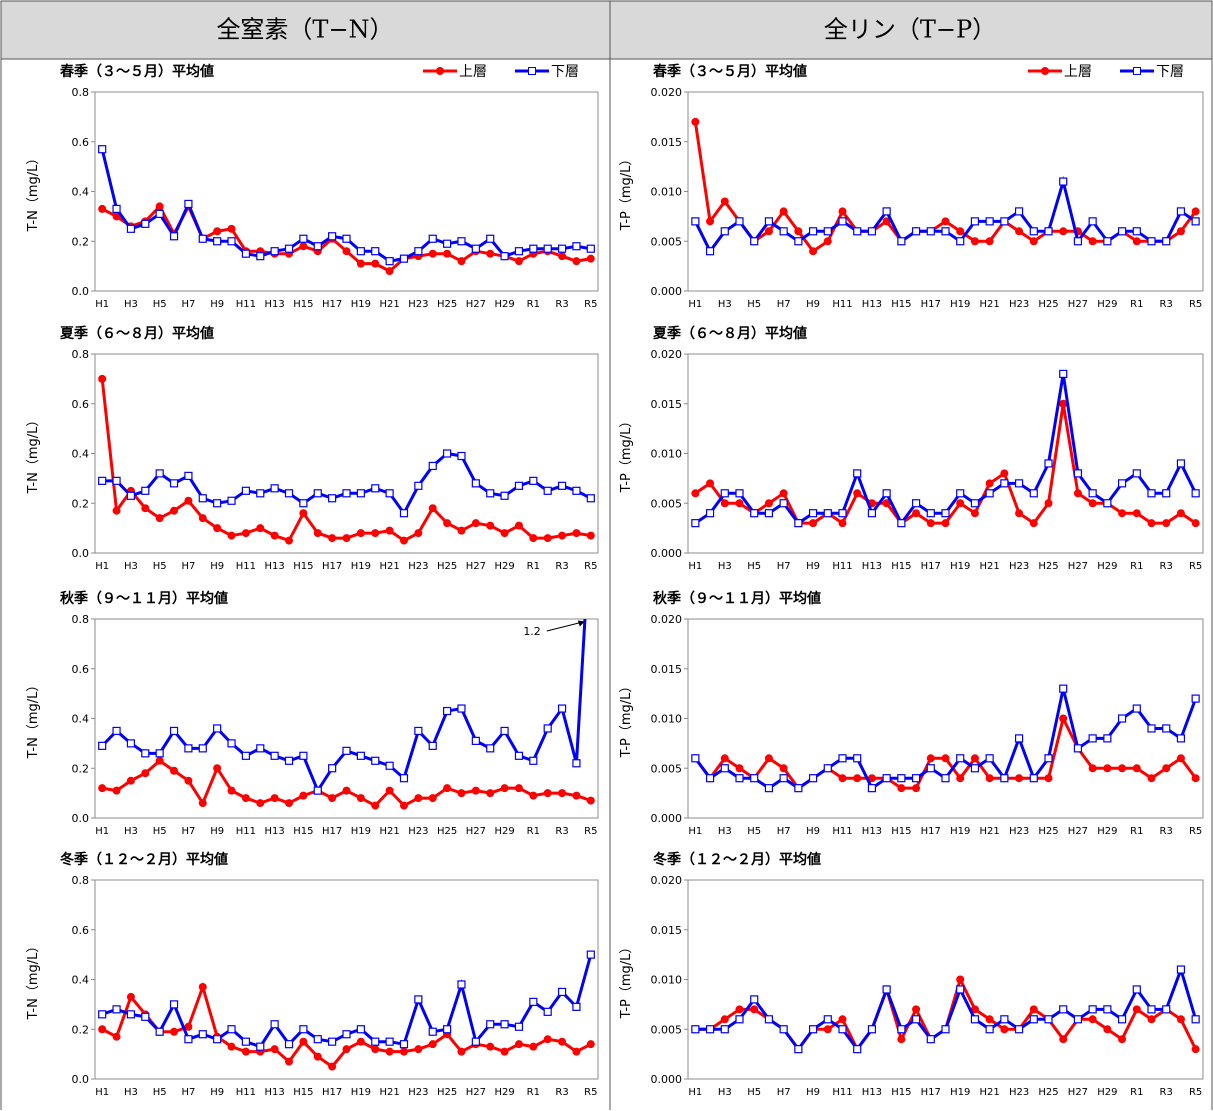 This screenshot has width=1213, height=1111. Describe the element at coordinates (188, 831) in the screenshot. I see `x-tick-label: H7` at that location.